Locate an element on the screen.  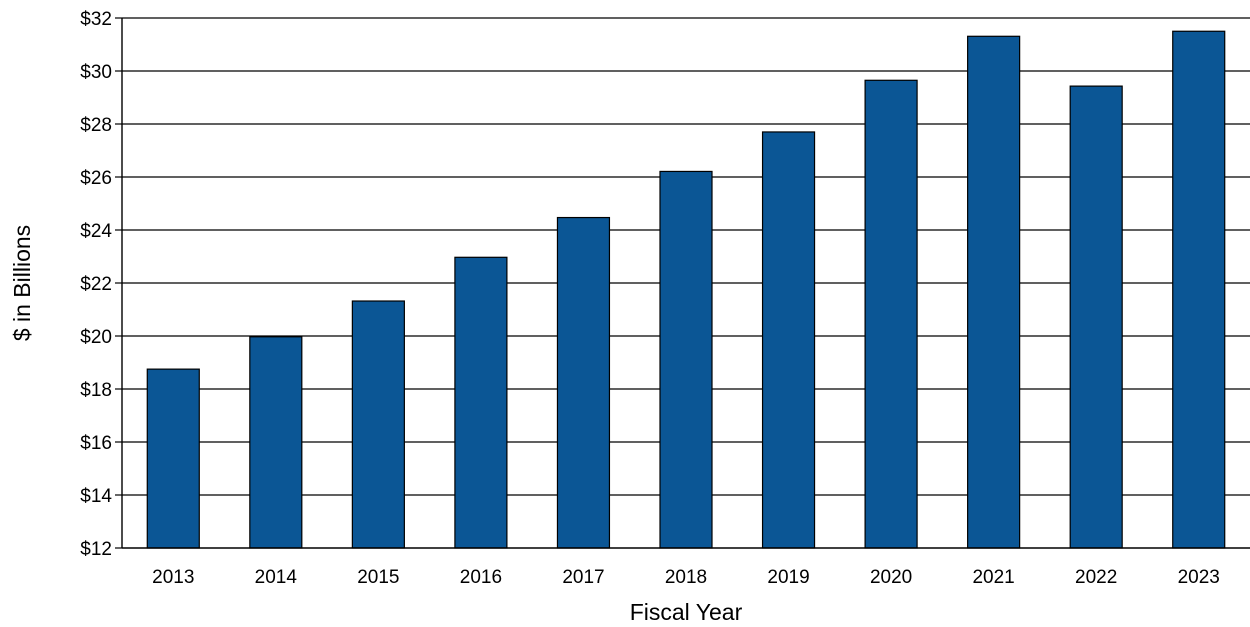
x-tick-label: 2016 is located at coordinates (481, 577).